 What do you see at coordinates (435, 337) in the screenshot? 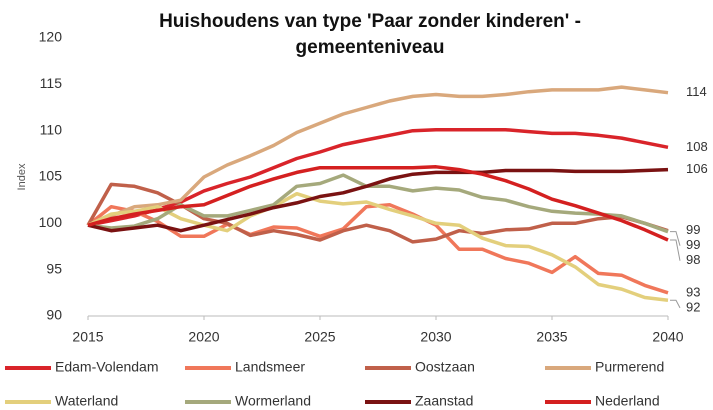
I see `x-tick-label: 2030` at bounding box center [435, 337].